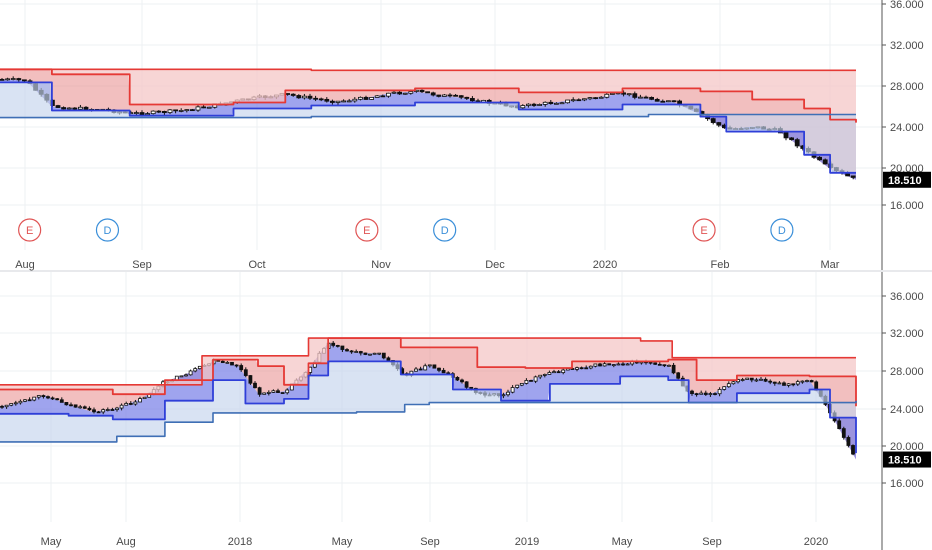 The width and height of the screenshot is (932, 550). I want to click on price-tick-label: 32.000, so click(907, 46).